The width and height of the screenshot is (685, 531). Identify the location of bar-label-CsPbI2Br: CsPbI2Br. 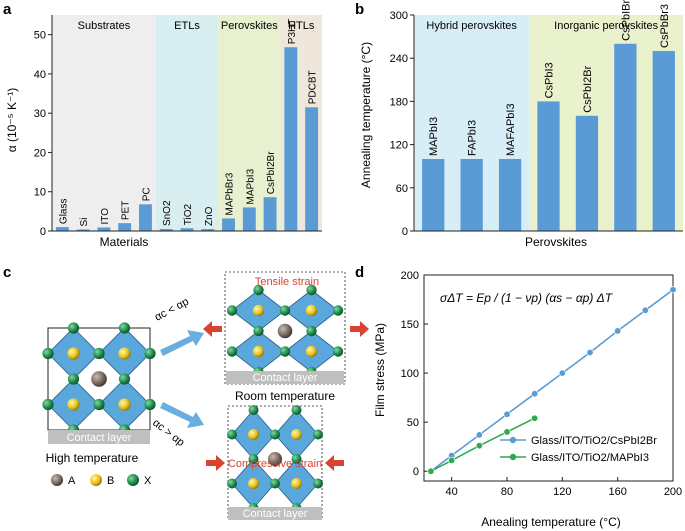
(271, 172).